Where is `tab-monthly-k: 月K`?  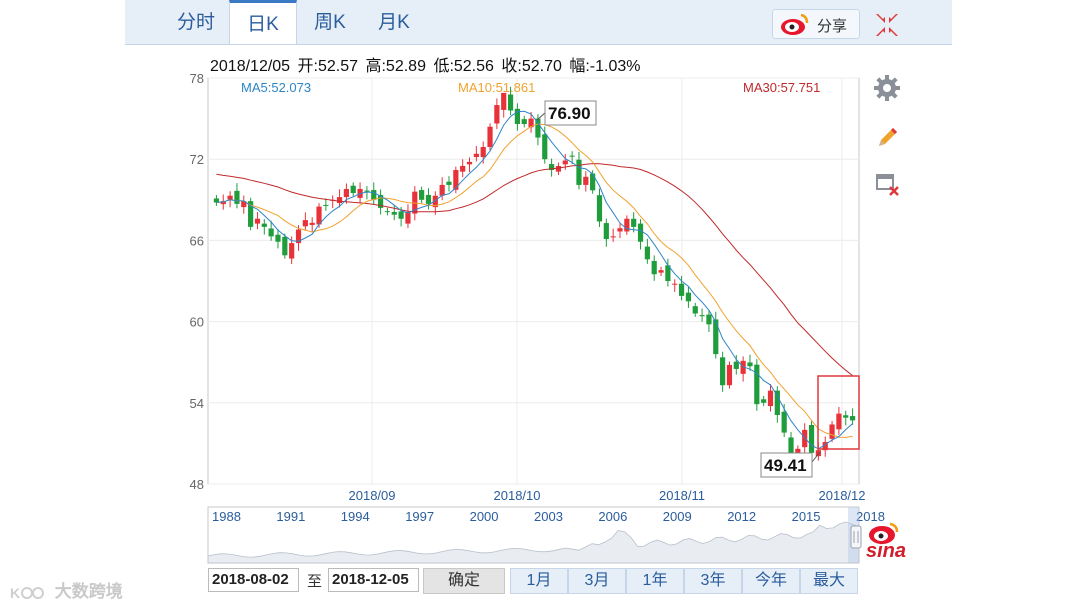 tab-monthly-k: 月K is located at coordinates (394, 22).